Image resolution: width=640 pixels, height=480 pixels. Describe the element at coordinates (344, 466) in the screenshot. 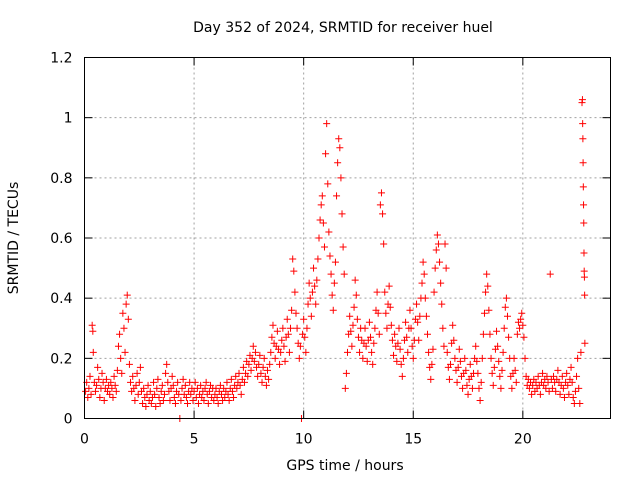

I see `x-axis-label: GPS time / hours` at that location.